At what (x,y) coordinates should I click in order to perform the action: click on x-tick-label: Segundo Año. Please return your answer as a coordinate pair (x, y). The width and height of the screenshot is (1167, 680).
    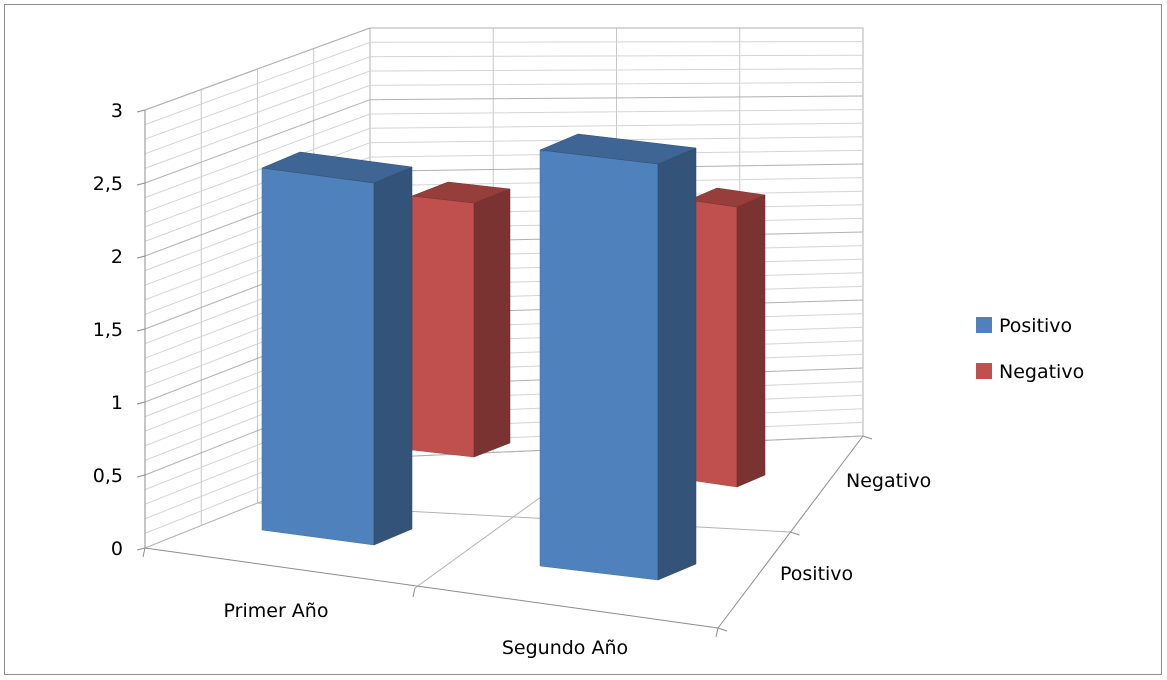
    Looking at the image, I should click on (565, 648).